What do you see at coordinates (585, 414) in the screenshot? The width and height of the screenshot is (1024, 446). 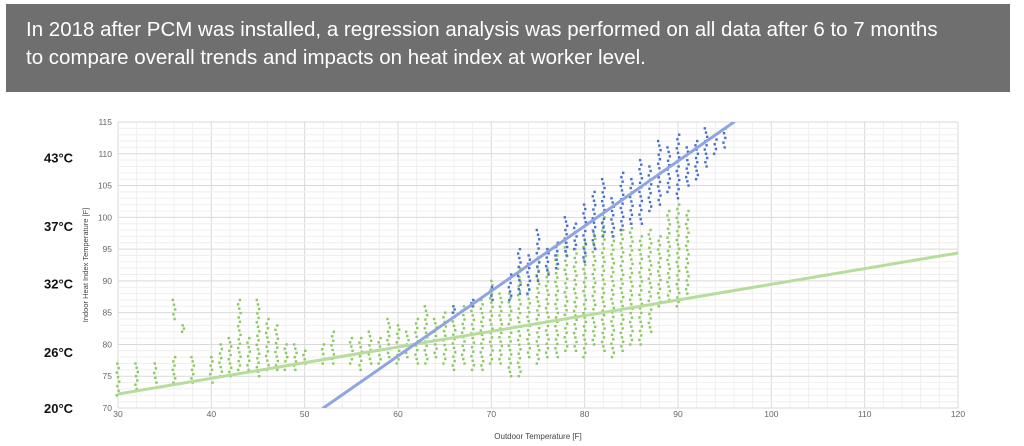 I see `x-tick-label: 80` at bounding box center [585, 414].